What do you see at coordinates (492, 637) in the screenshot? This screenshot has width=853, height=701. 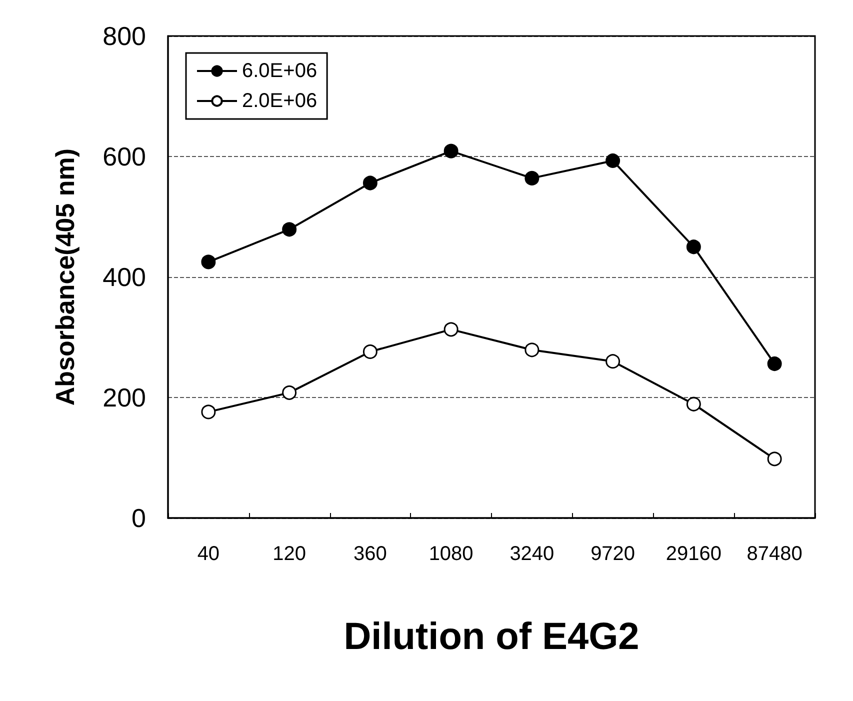 I see `x-axis-title: Dilution of E4G2` at bounding box center [492, 637].